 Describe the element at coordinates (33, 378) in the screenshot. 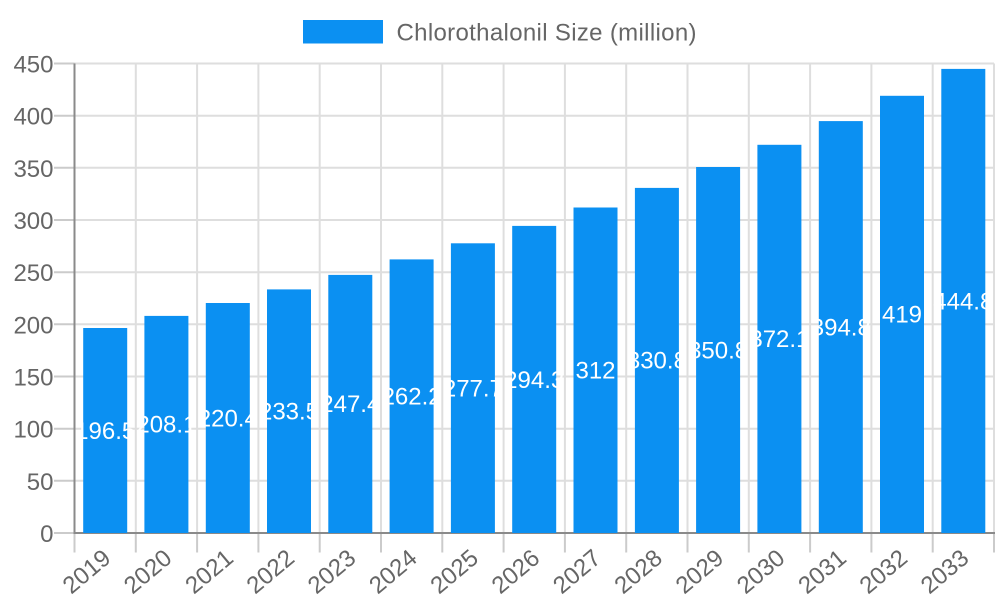

I see `svg-text: 150` at that location.